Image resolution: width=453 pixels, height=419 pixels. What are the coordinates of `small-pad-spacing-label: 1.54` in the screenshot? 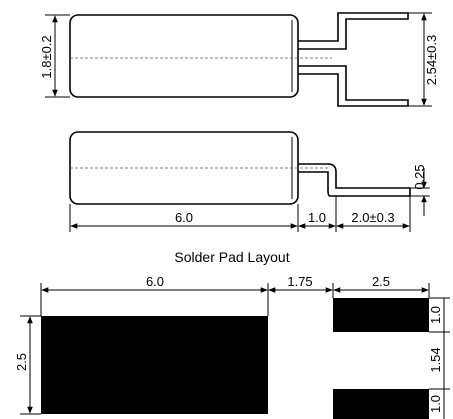 It's located at (435, 359).